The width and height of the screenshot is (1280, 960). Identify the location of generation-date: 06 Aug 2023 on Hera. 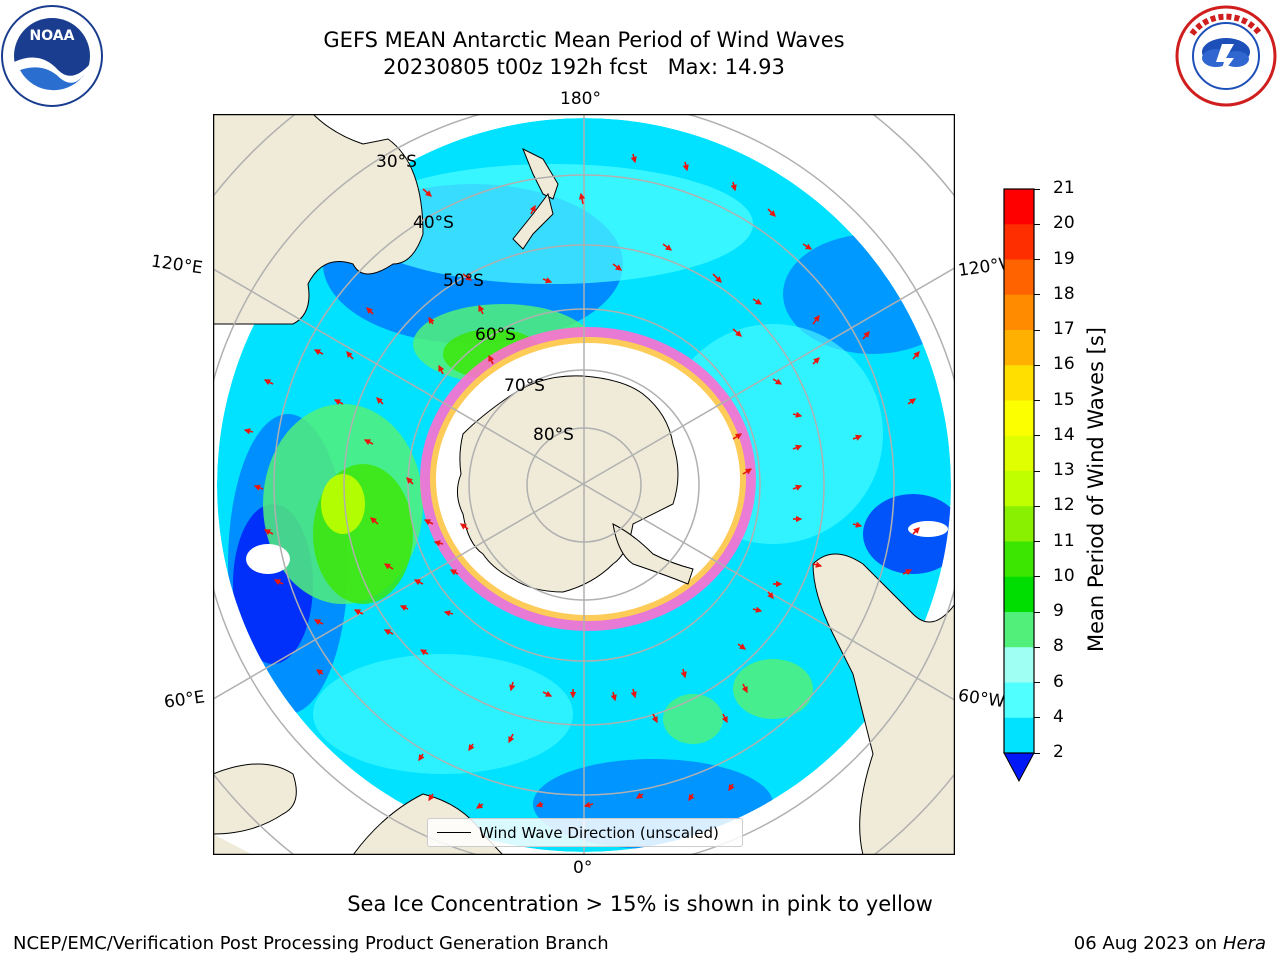
(1170, 943).